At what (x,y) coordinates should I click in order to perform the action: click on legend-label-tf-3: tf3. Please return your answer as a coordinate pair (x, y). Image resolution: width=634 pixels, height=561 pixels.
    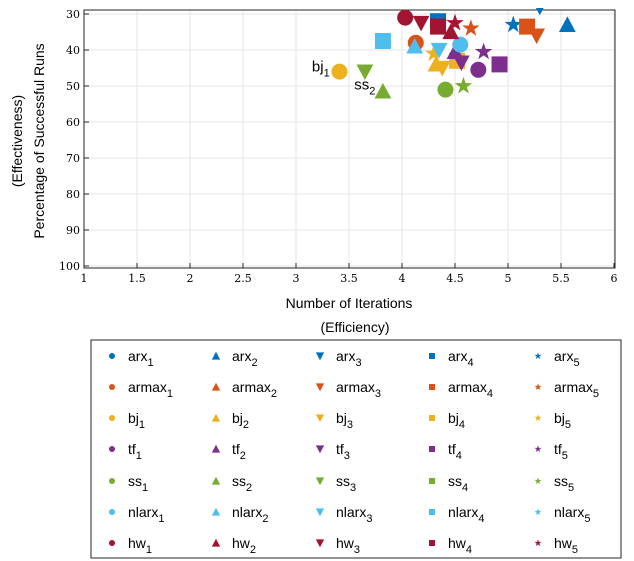
    Looking at the image, I should click on (343, 451).